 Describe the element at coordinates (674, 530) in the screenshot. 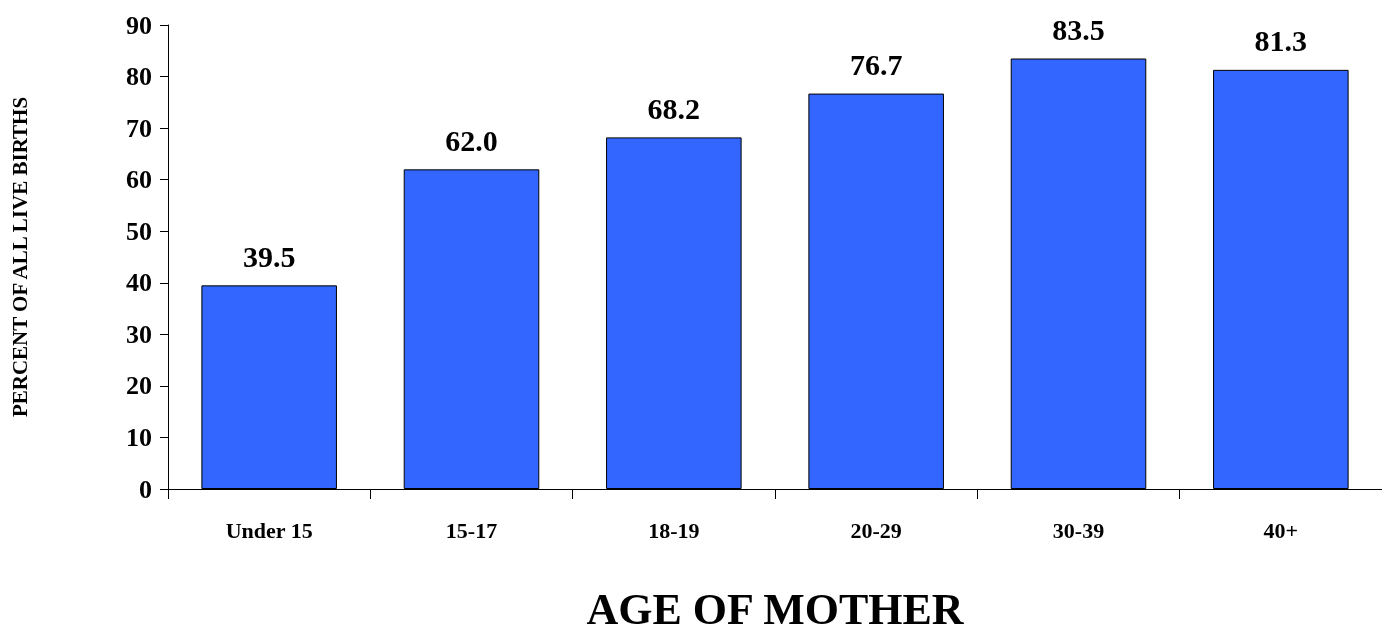

I see `x-tick-label: 18-19` at that location.